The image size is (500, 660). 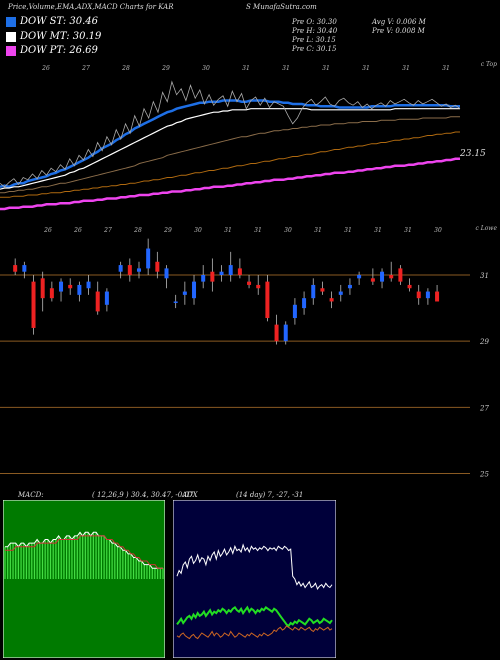 I want to click on legend-swatch-st, so click(x=11, y=21).